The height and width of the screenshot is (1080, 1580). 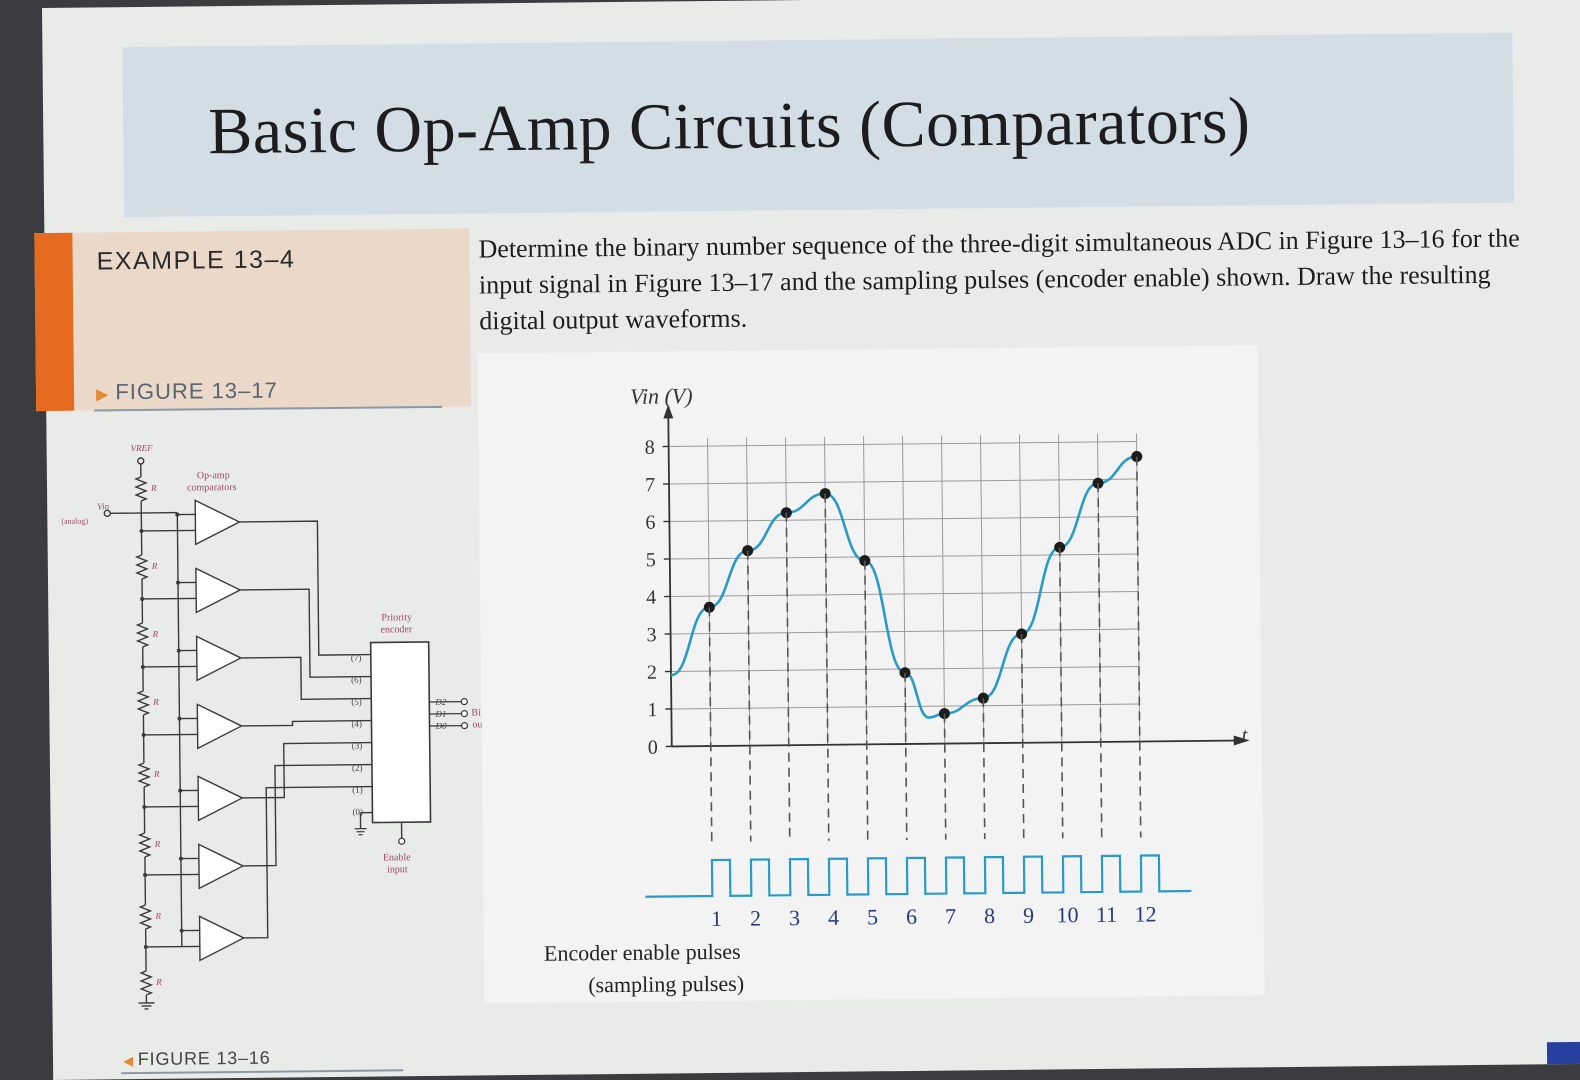 I want to click on y-tick-label: 1, so click(x=652, y=710).